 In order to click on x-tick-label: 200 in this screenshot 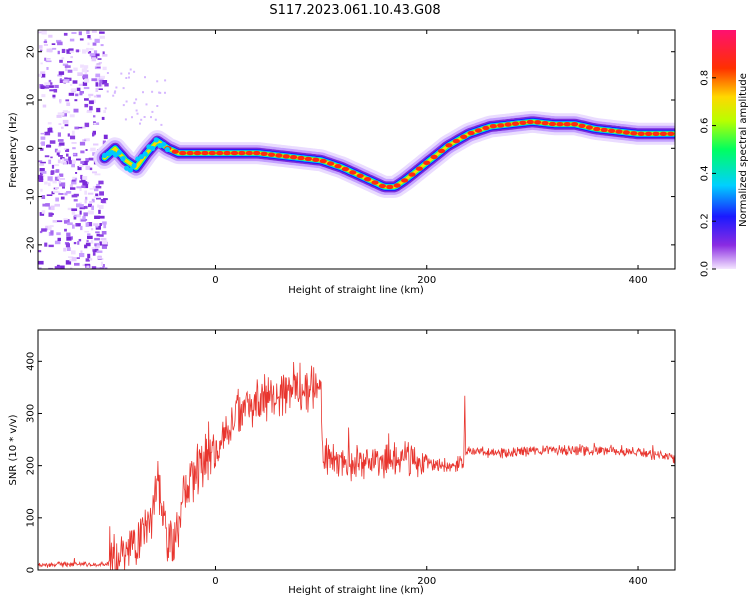, I will do `click(426, 280)`.